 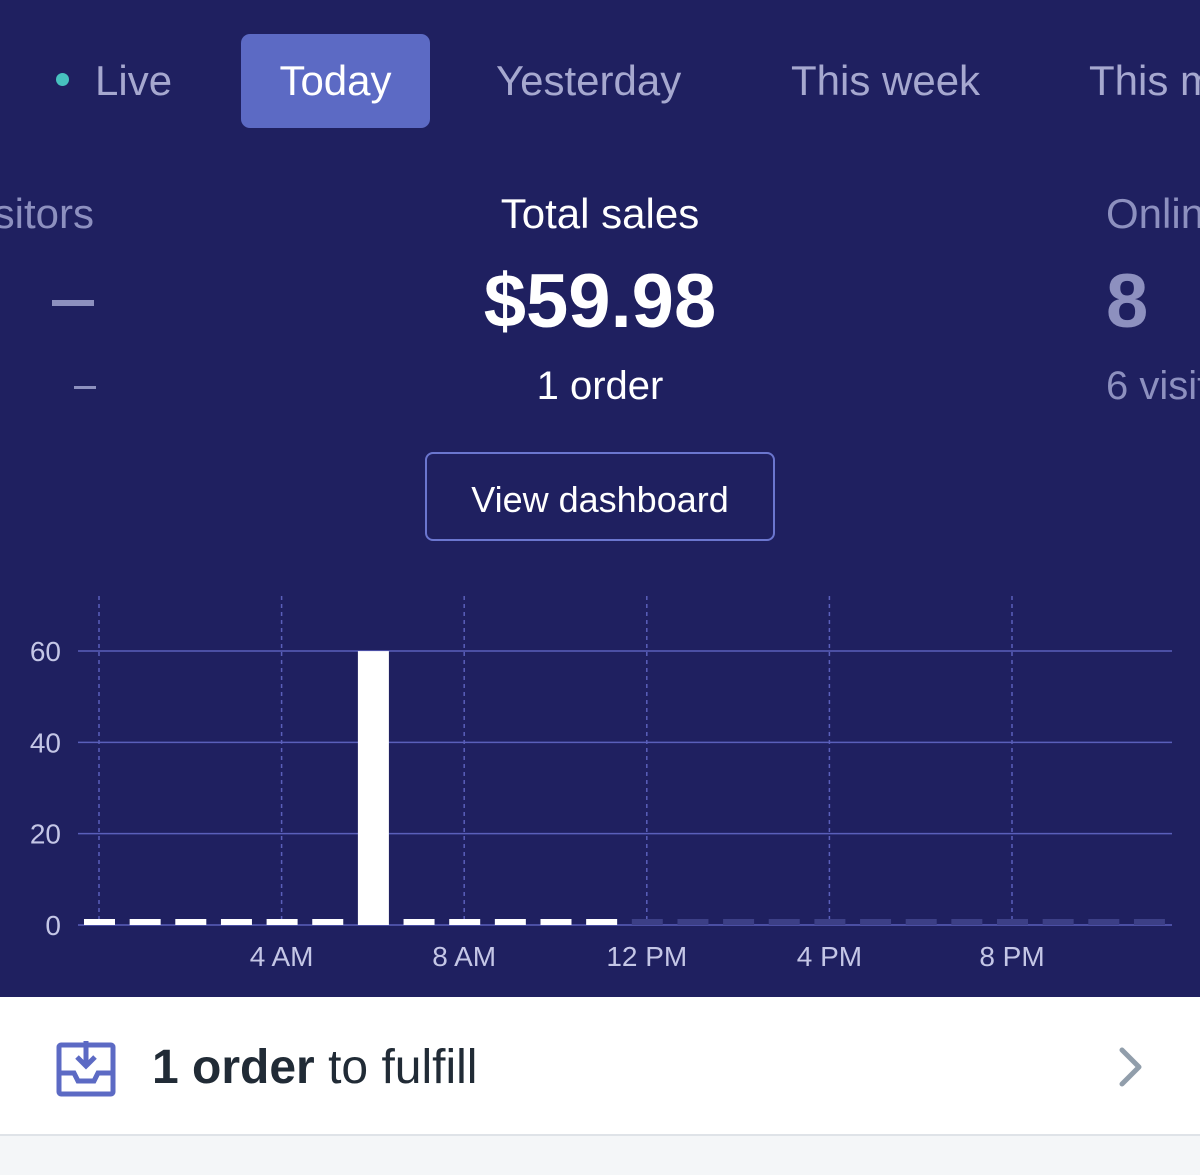 I want to click on view-dashboard-button: View dashboard, so click(x=600, y=496).